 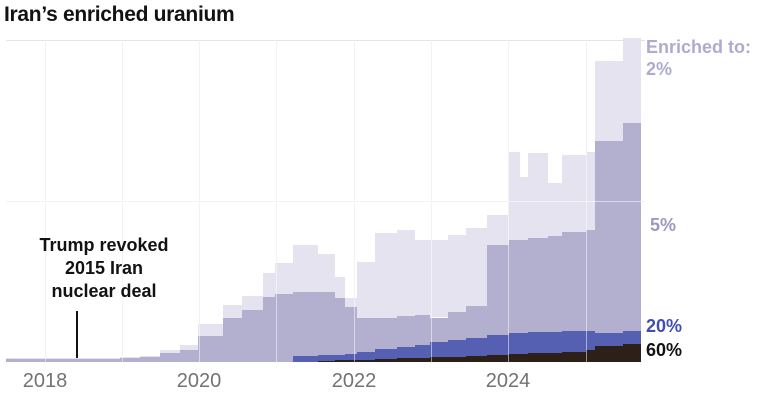 What do you see at coordinates (104, 245) in the screenshot?
I see `annotation-line-1: Trump revoked` at bounding box center [104, 245].